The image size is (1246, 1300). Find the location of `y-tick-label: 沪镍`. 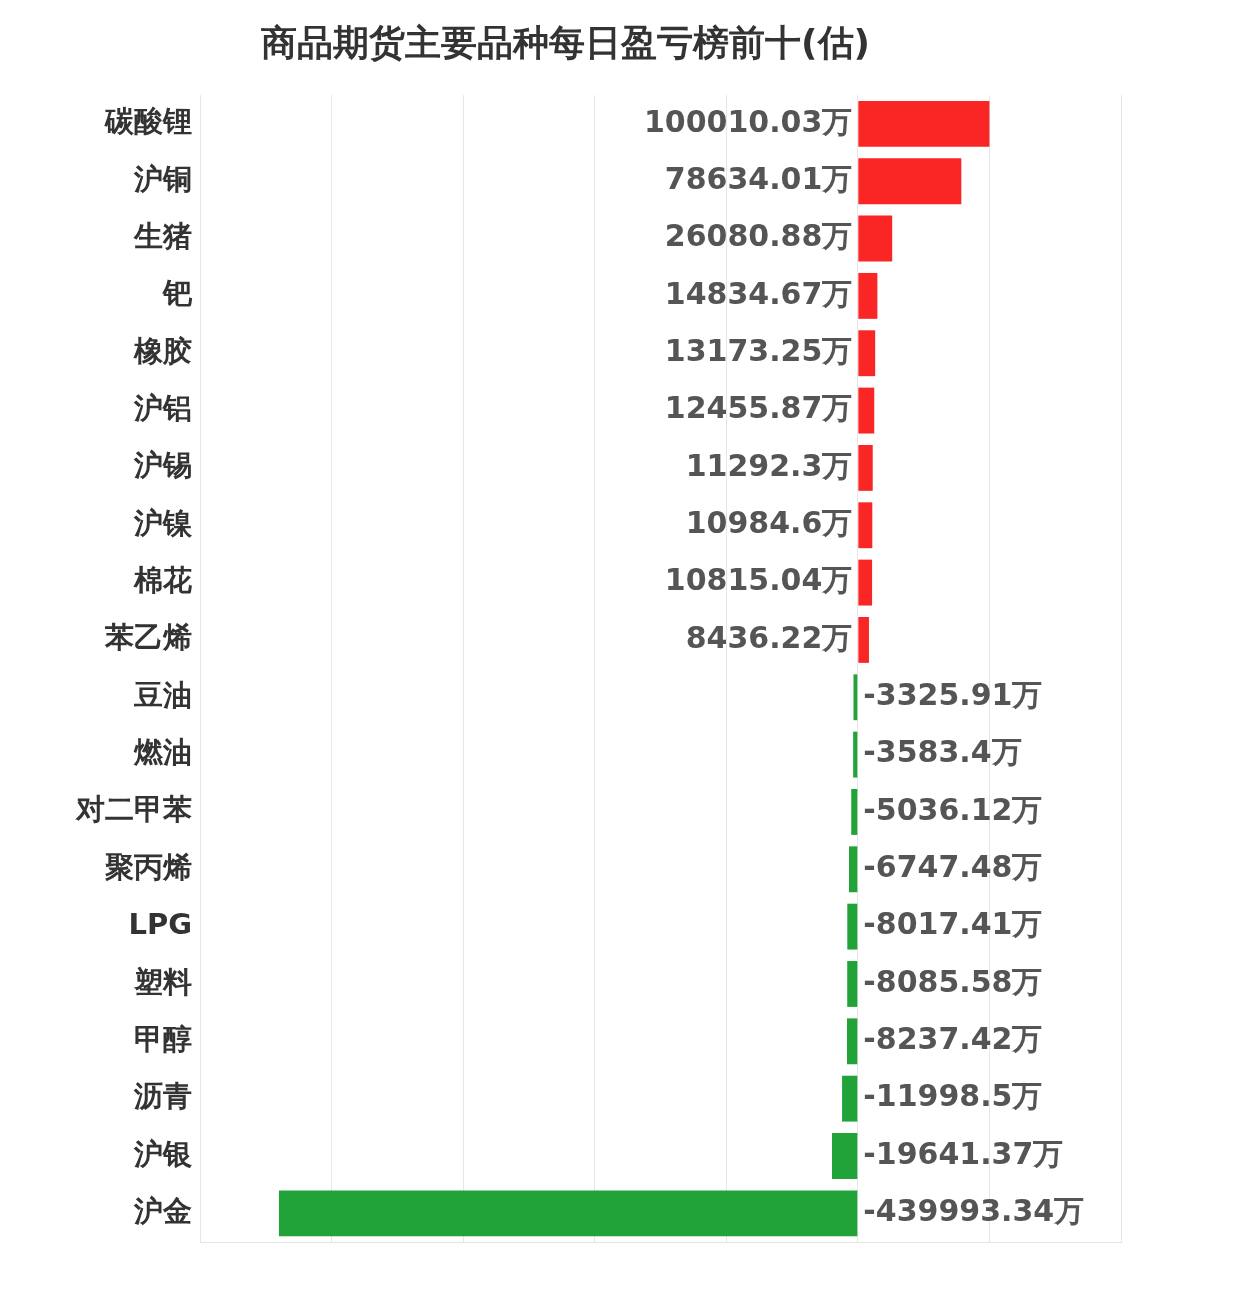

y-tick-label: 沪镍 is located at coordinates (163, 522).